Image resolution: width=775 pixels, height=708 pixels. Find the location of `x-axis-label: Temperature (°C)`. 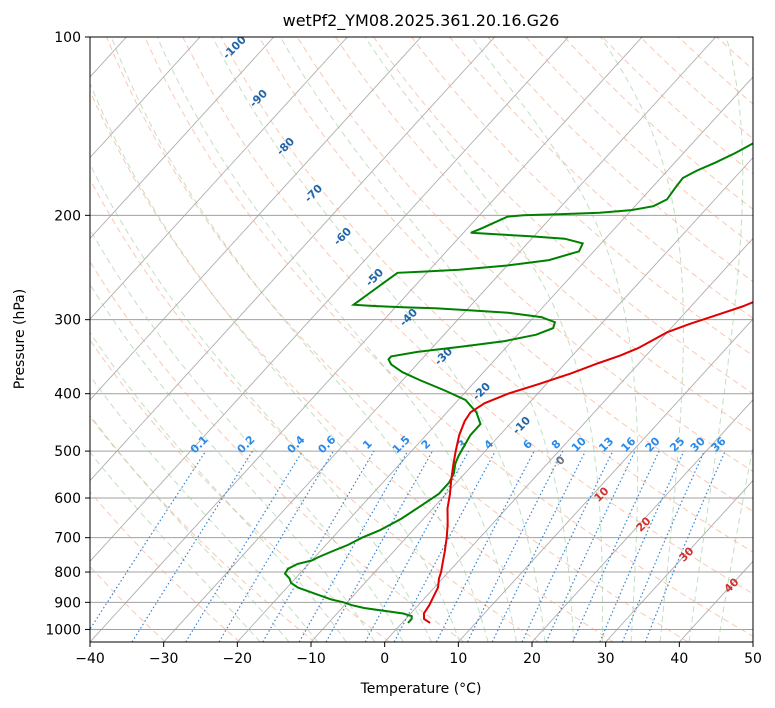

x-axis-label: Temperature (°C) is located at coordinates (421, 689).